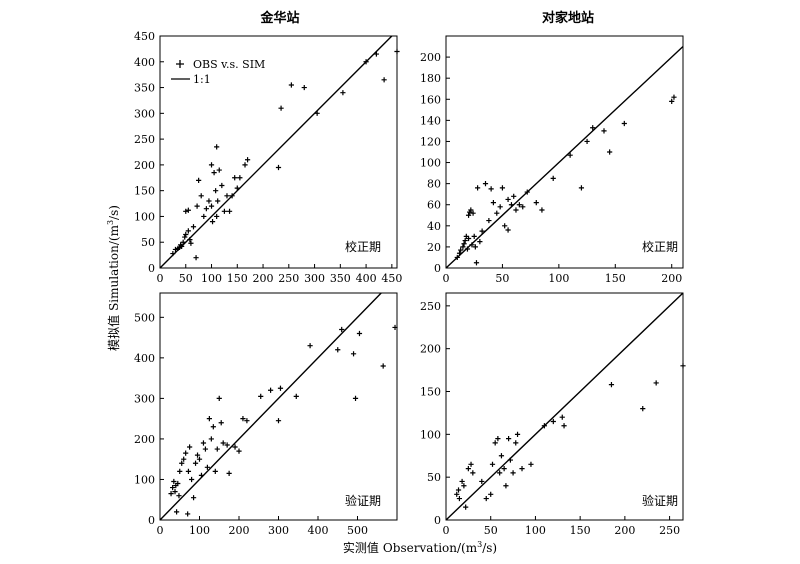 The image size is (800, 564). Describe the element at coordinates (366, 278) in the screenshot. I see `x-tick-label: 400` at that location.